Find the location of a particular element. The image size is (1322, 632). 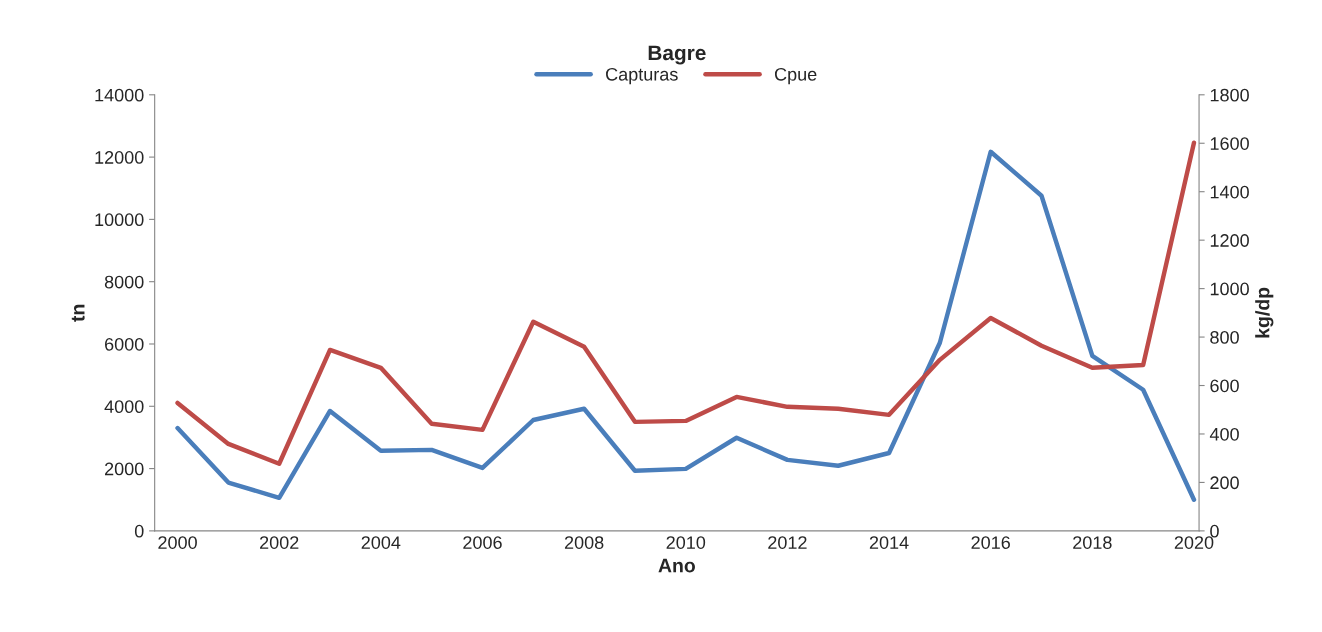

y2-tick-label: 1400 is located at coordinates (1229, 192).